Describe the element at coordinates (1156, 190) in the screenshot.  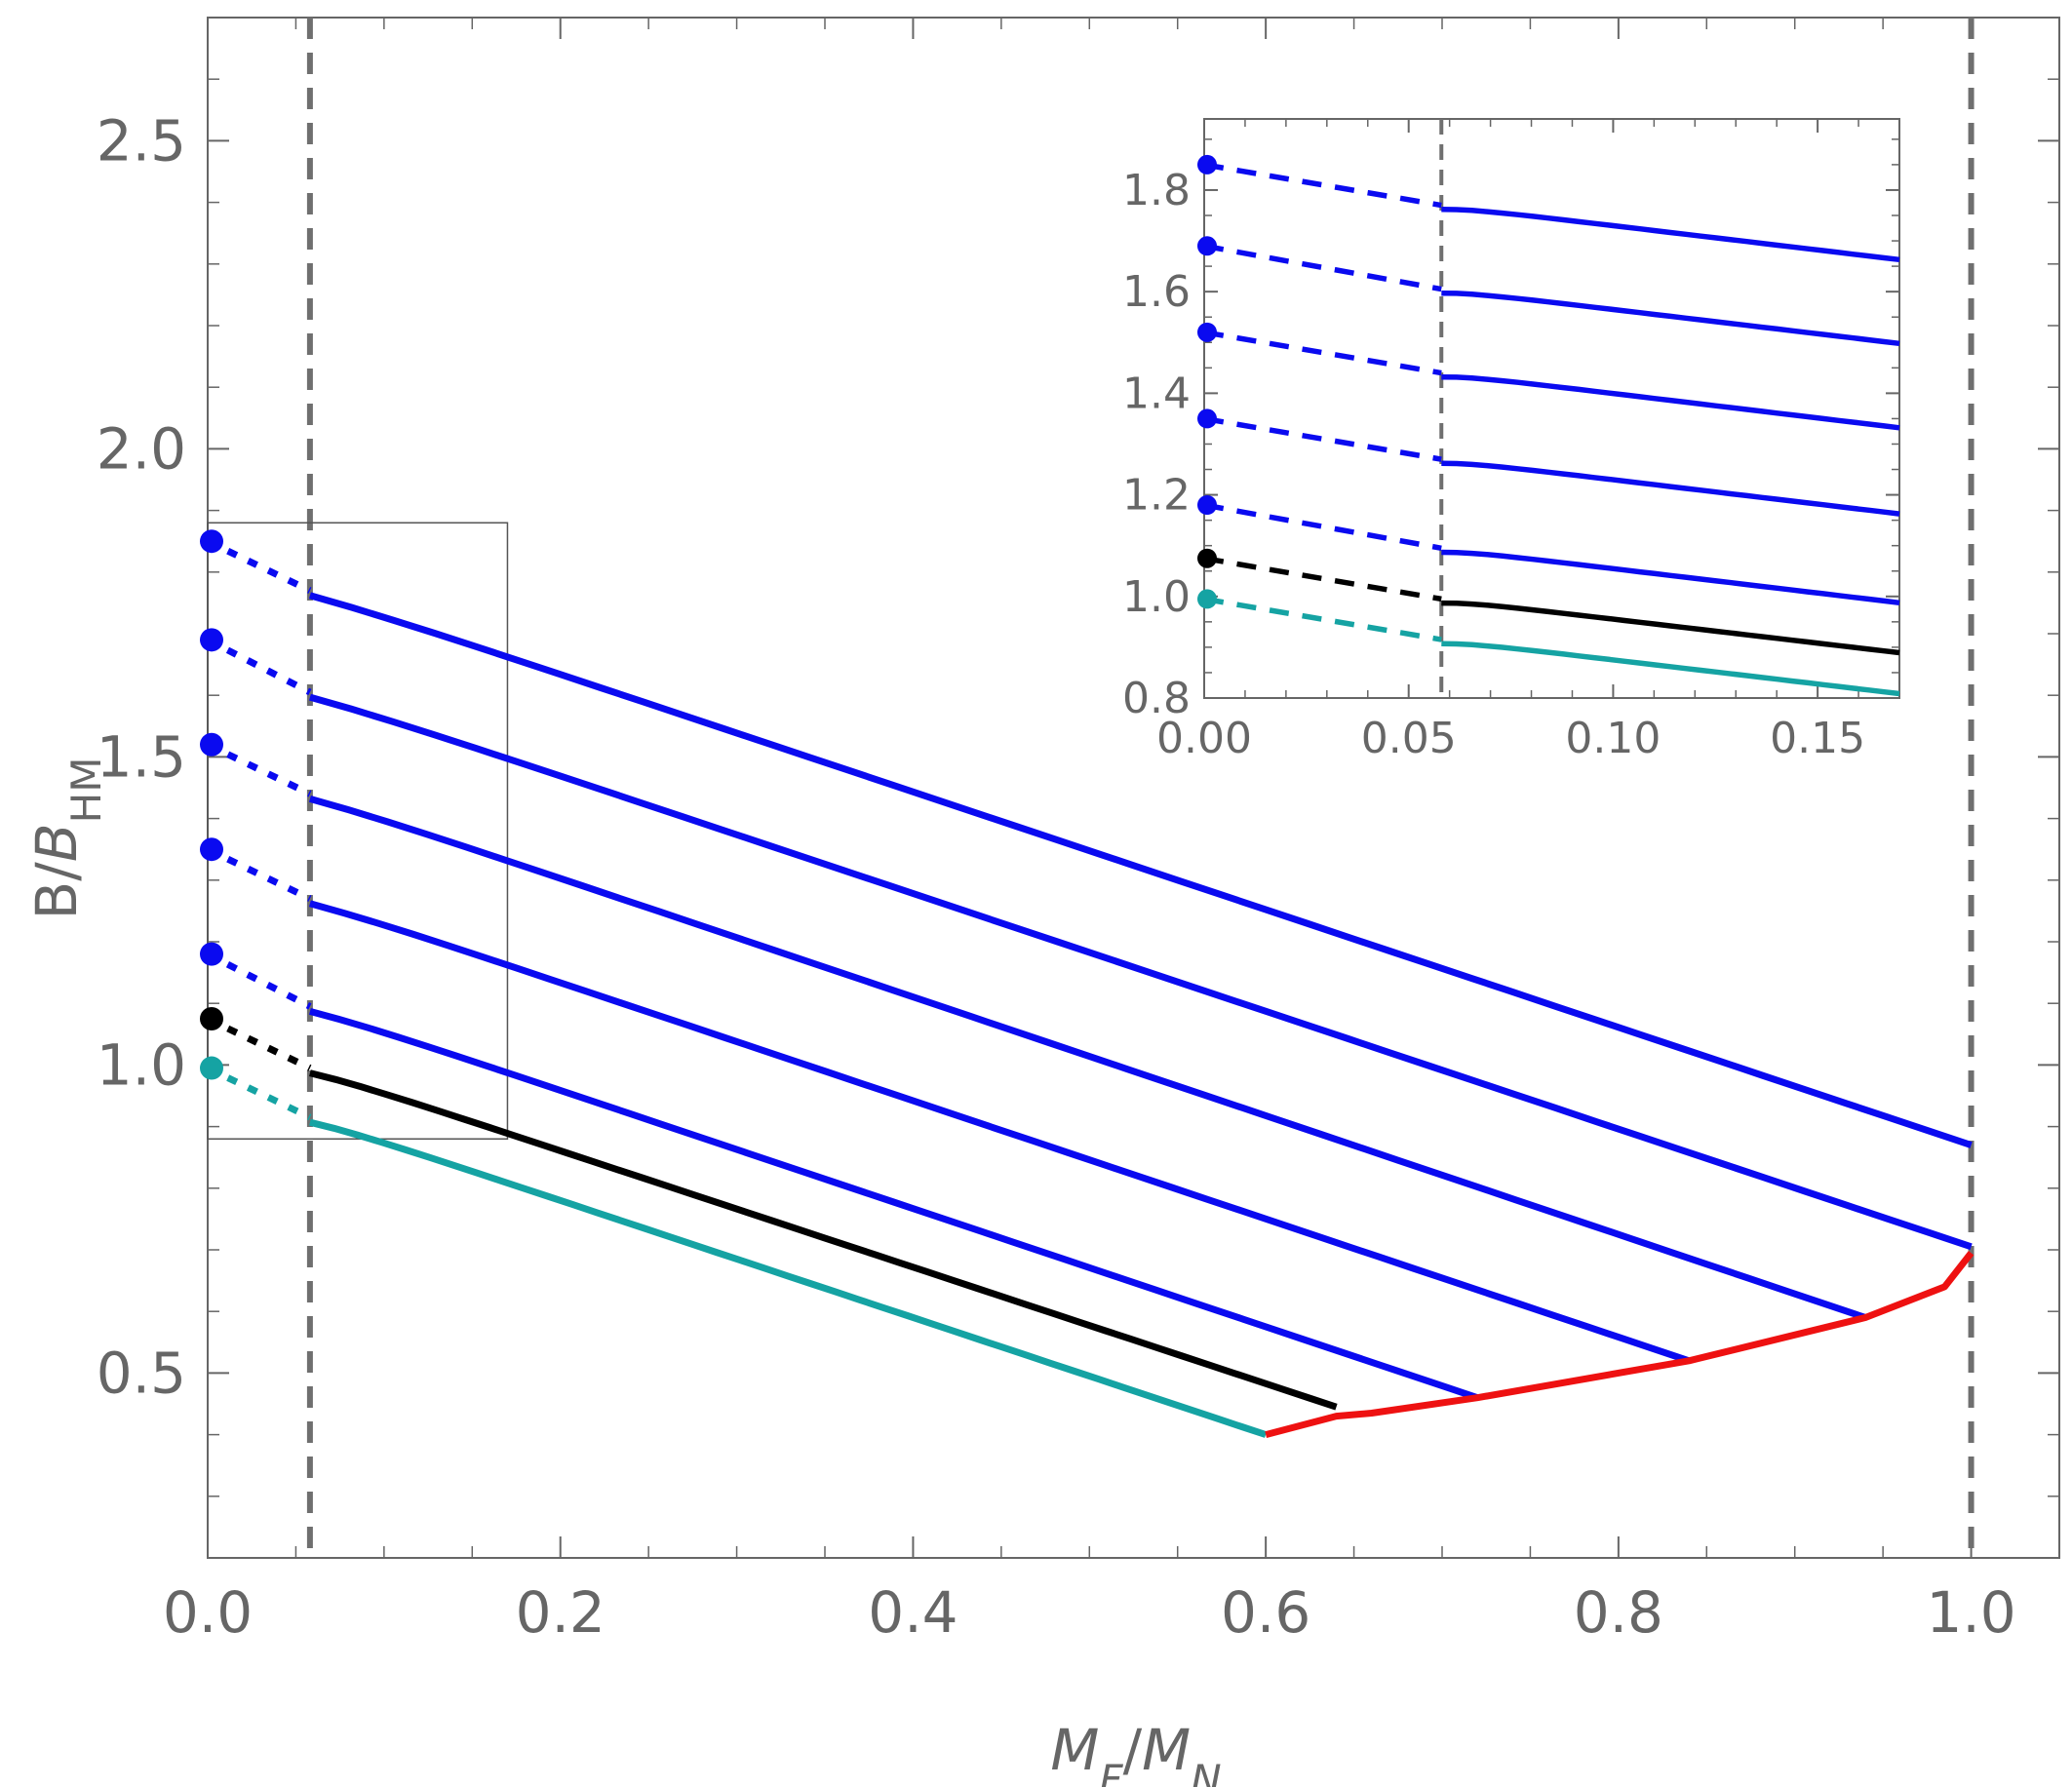
I see `inset-y-tick-label: 1.8` at that location.